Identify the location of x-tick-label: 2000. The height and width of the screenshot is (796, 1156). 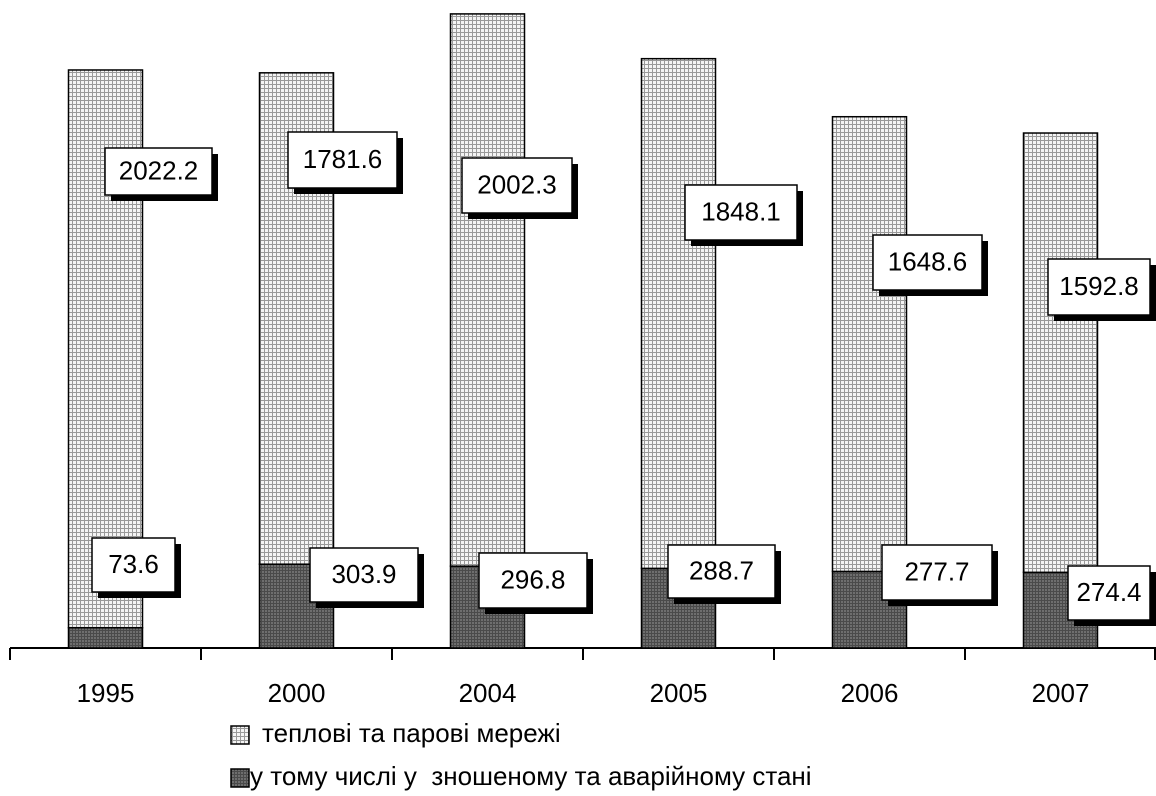
(297, 693).